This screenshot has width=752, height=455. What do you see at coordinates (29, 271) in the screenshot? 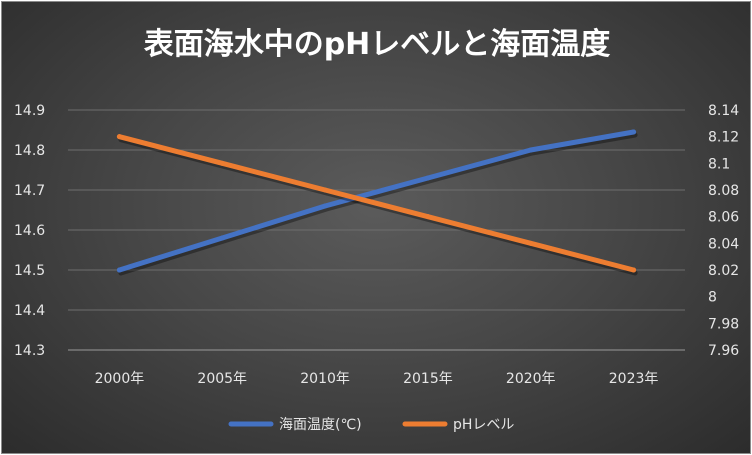
I see `left-axis-tick-label: 14.5` at bounding box center [29, 271].